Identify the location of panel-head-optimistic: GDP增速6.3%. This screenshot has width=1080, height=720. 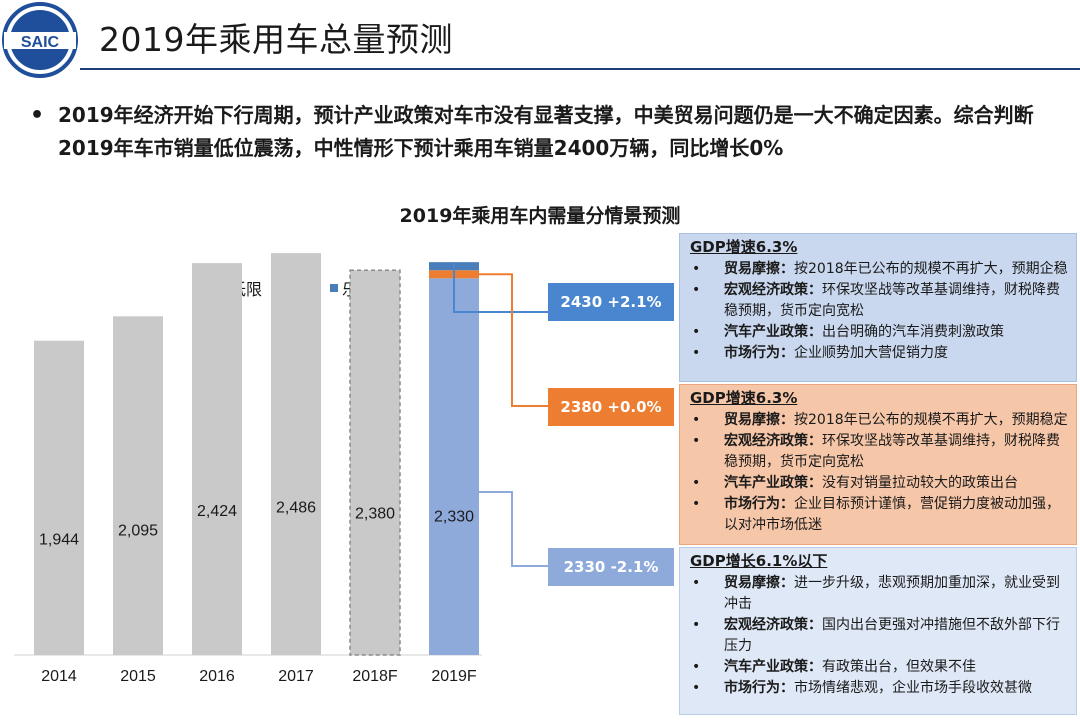
(744, 247).